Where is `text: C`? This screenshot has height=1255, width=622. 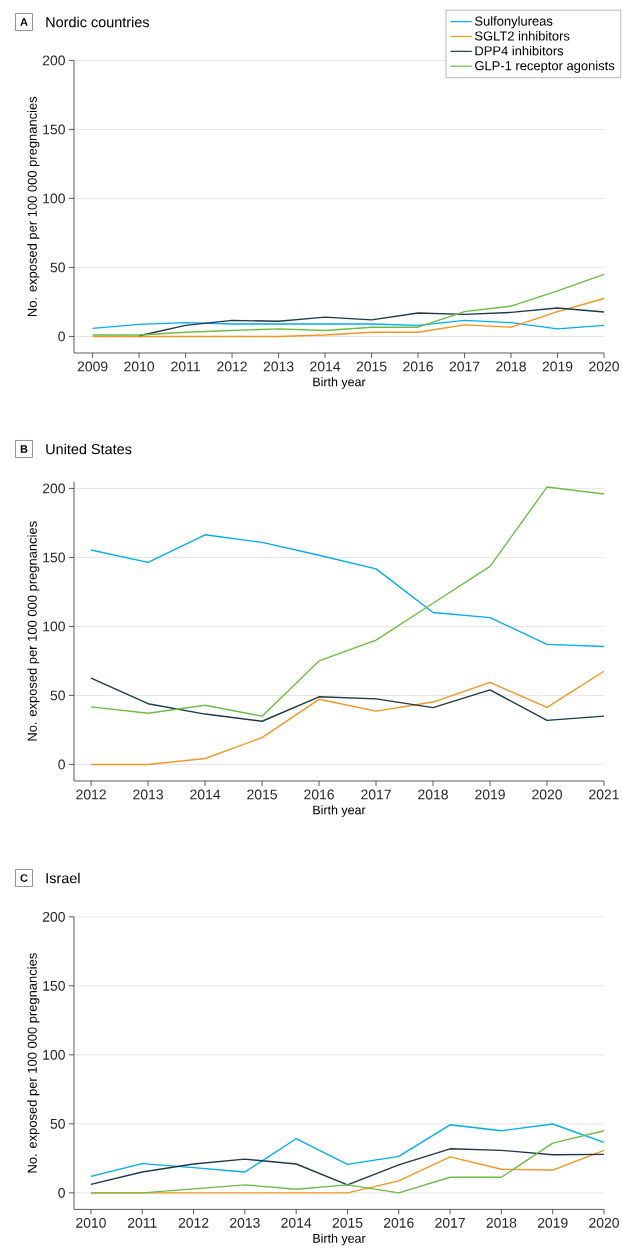
text: C is located at coordinates (24, 878).